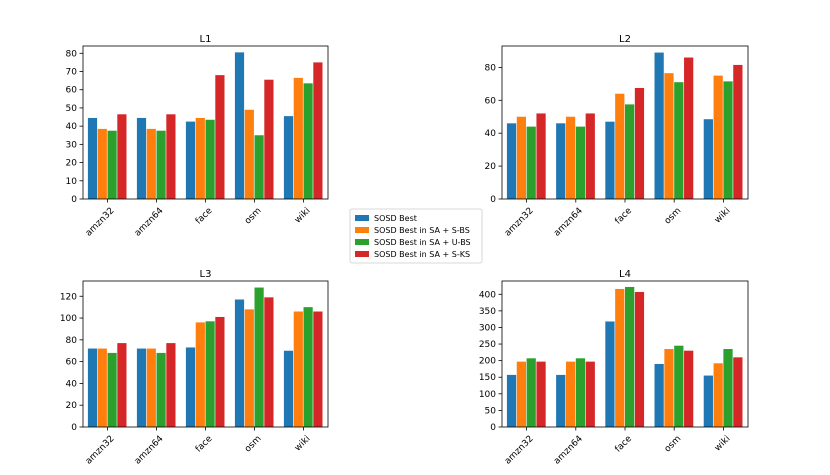  I want to click on y-tick-label: 150, so click(487, 378).